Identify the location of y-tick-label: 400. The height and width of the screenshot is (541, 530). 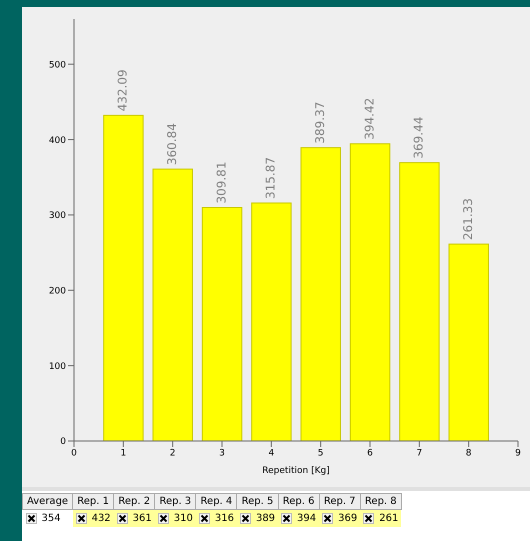
(57, 141).